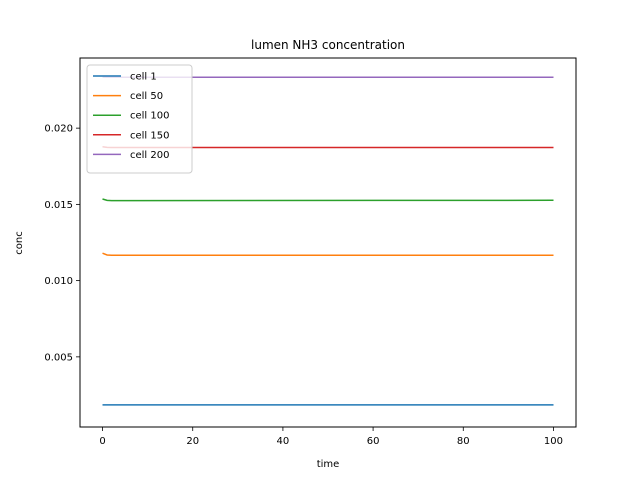 The image size is (640, 480). Describe the element at coordinates (62, 243) in the screenshot. I see `y-axis-ticks: 0.005 0.010 0.015 0.020` at that location.